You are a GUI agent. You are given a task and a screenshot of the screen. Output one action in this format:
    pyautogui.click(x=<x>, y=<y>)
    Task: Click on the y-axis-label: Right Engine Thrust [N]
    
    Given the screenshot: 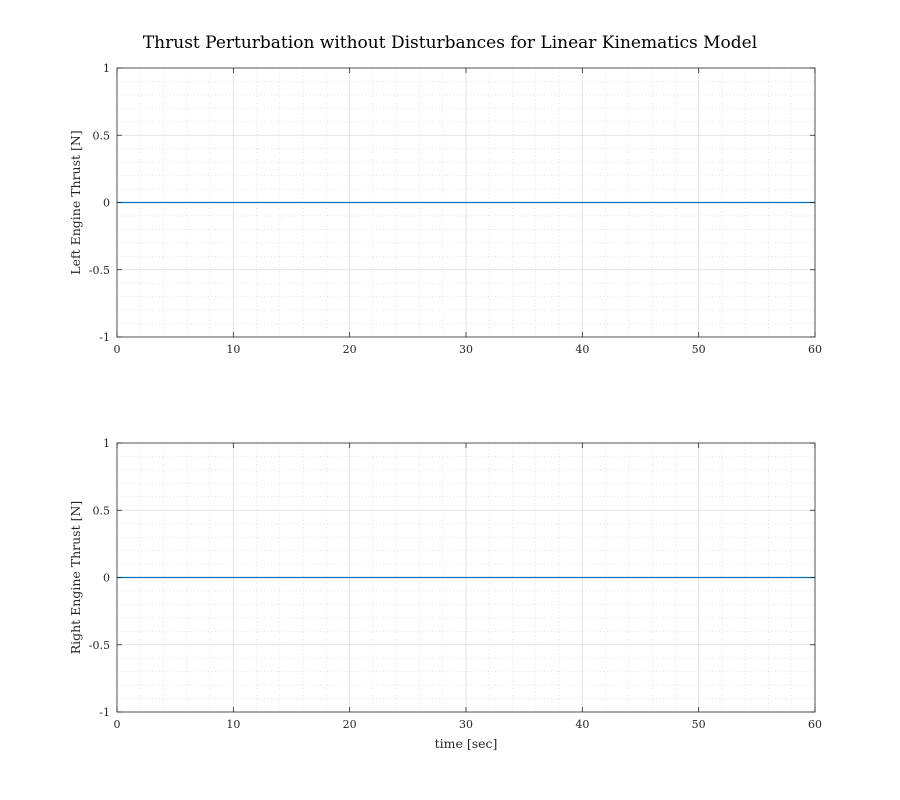 What is the action you would take?
    pyautogui.click(x=75, y=578)
    